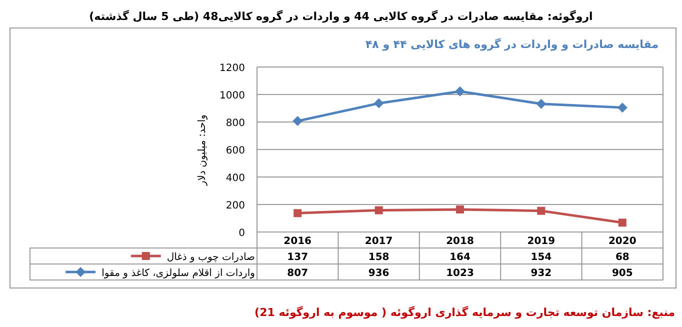 This screenshot has width=682, height=327. Describe the element at coordinates (235, 206) in the screenshot. I see `y-tick-label: 200` at that location.